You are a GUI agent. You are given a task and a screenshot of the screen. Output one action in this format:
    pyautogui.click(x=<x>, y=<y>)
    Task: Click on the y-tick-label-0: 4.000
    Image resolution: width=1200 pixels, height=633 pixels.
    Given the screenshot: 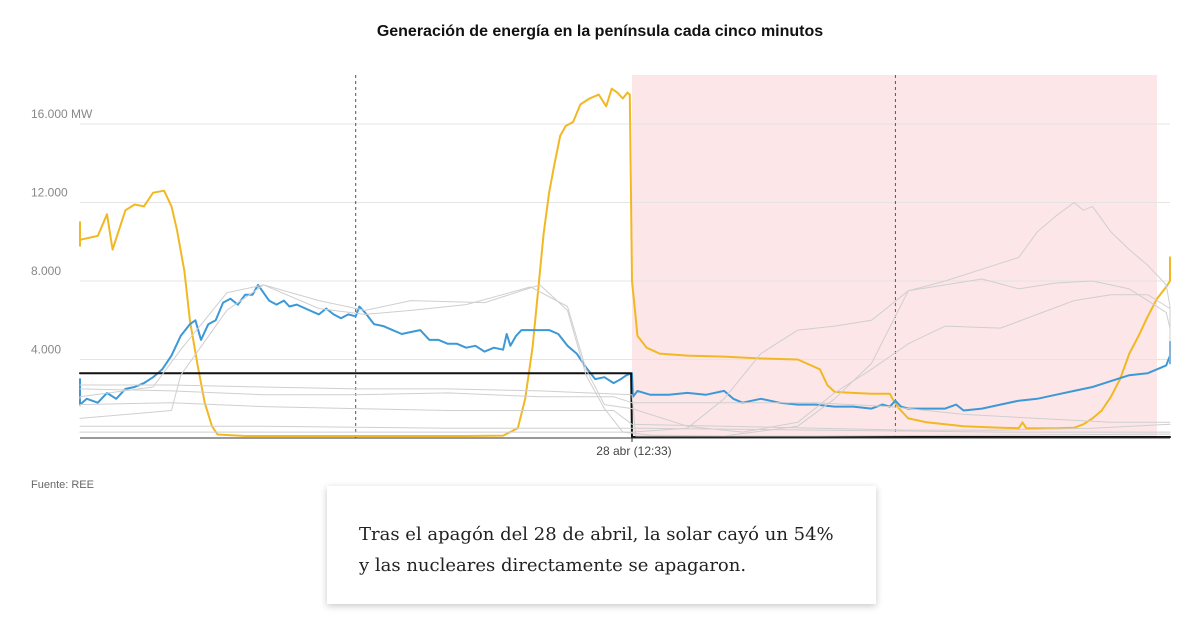 What is the action you would take?
    pyautogui.click(x=46, y=350)
    